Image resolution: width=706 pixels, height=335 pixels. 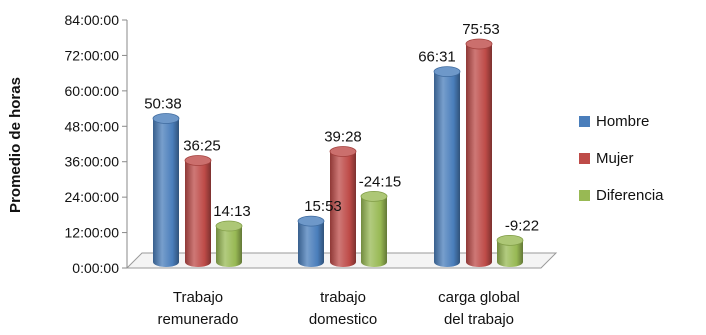 I want to click on legend-label: Mujer, so click(x=615, y=158).